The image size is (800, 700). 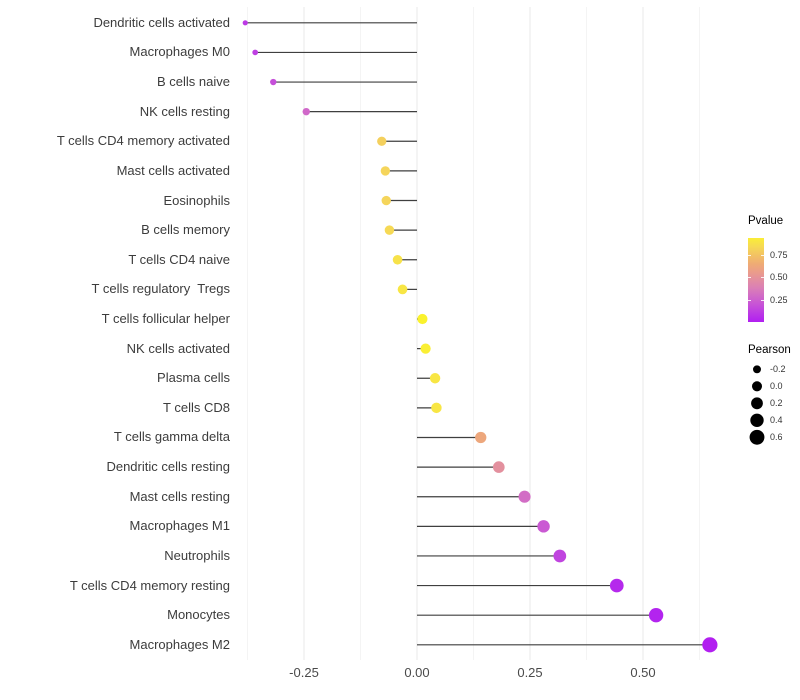 I want to click on y-axis-label: Macrophages M0, so click(x=179, y=52).